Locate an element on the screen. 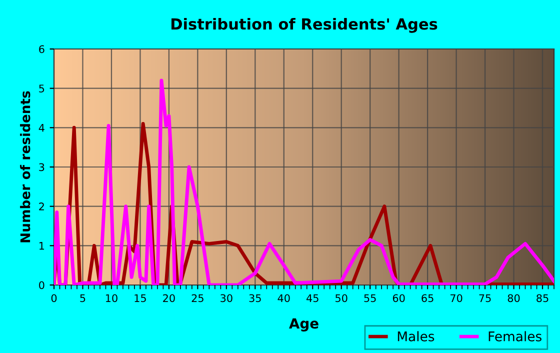  x-tick-label: 20 is located at coordinates (169, 298).